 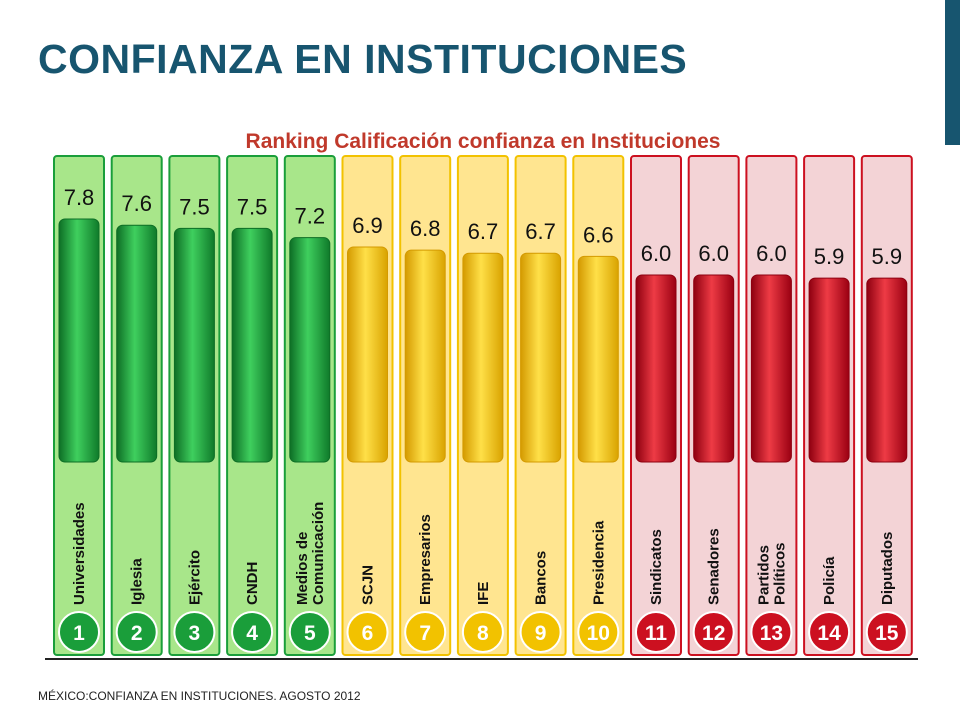 I want to click on value-label-13: 6.0, so click(x=771, y=253).